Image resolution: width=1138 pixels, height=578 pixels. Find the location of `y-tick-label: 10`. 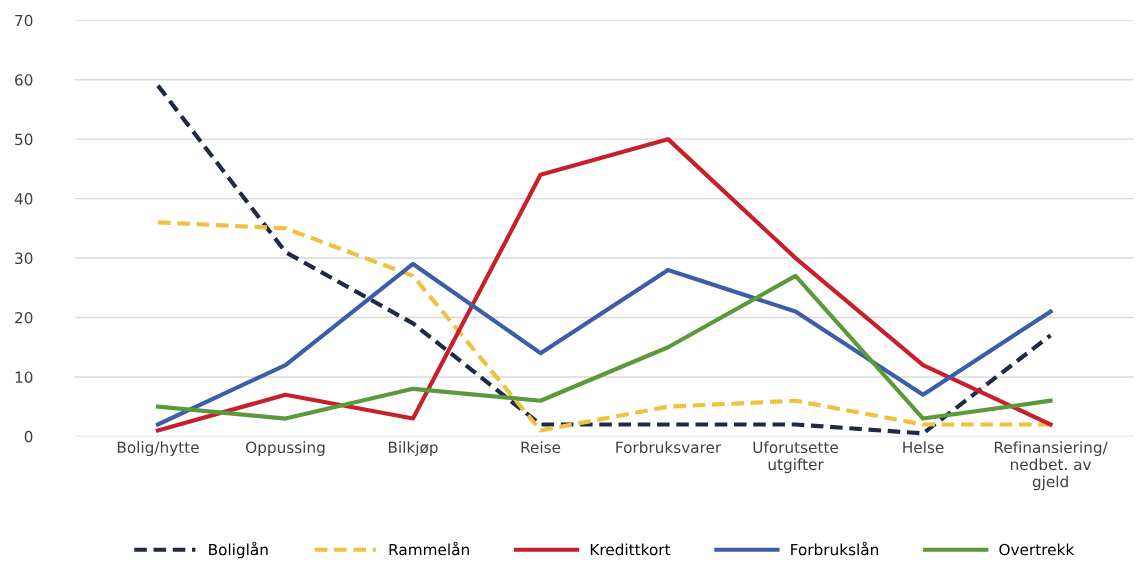

y-tick-label: 10 is located at coordinates (24, 377).